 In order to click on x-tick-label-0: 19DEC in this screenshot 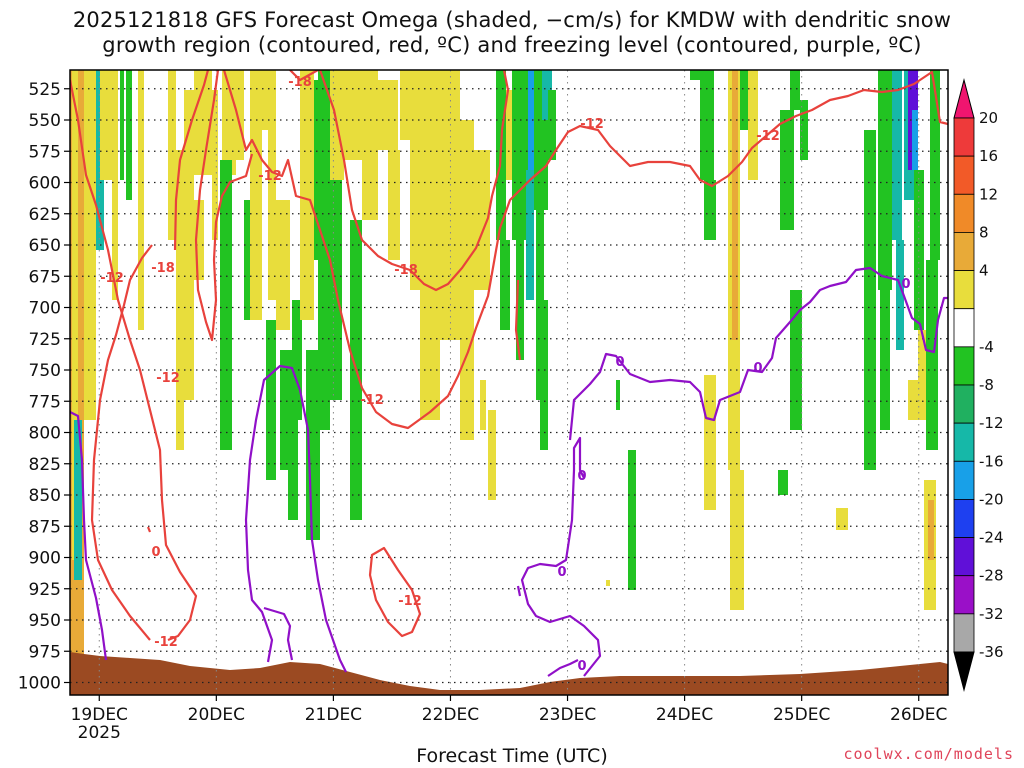, I will do `click(99, 715)`.